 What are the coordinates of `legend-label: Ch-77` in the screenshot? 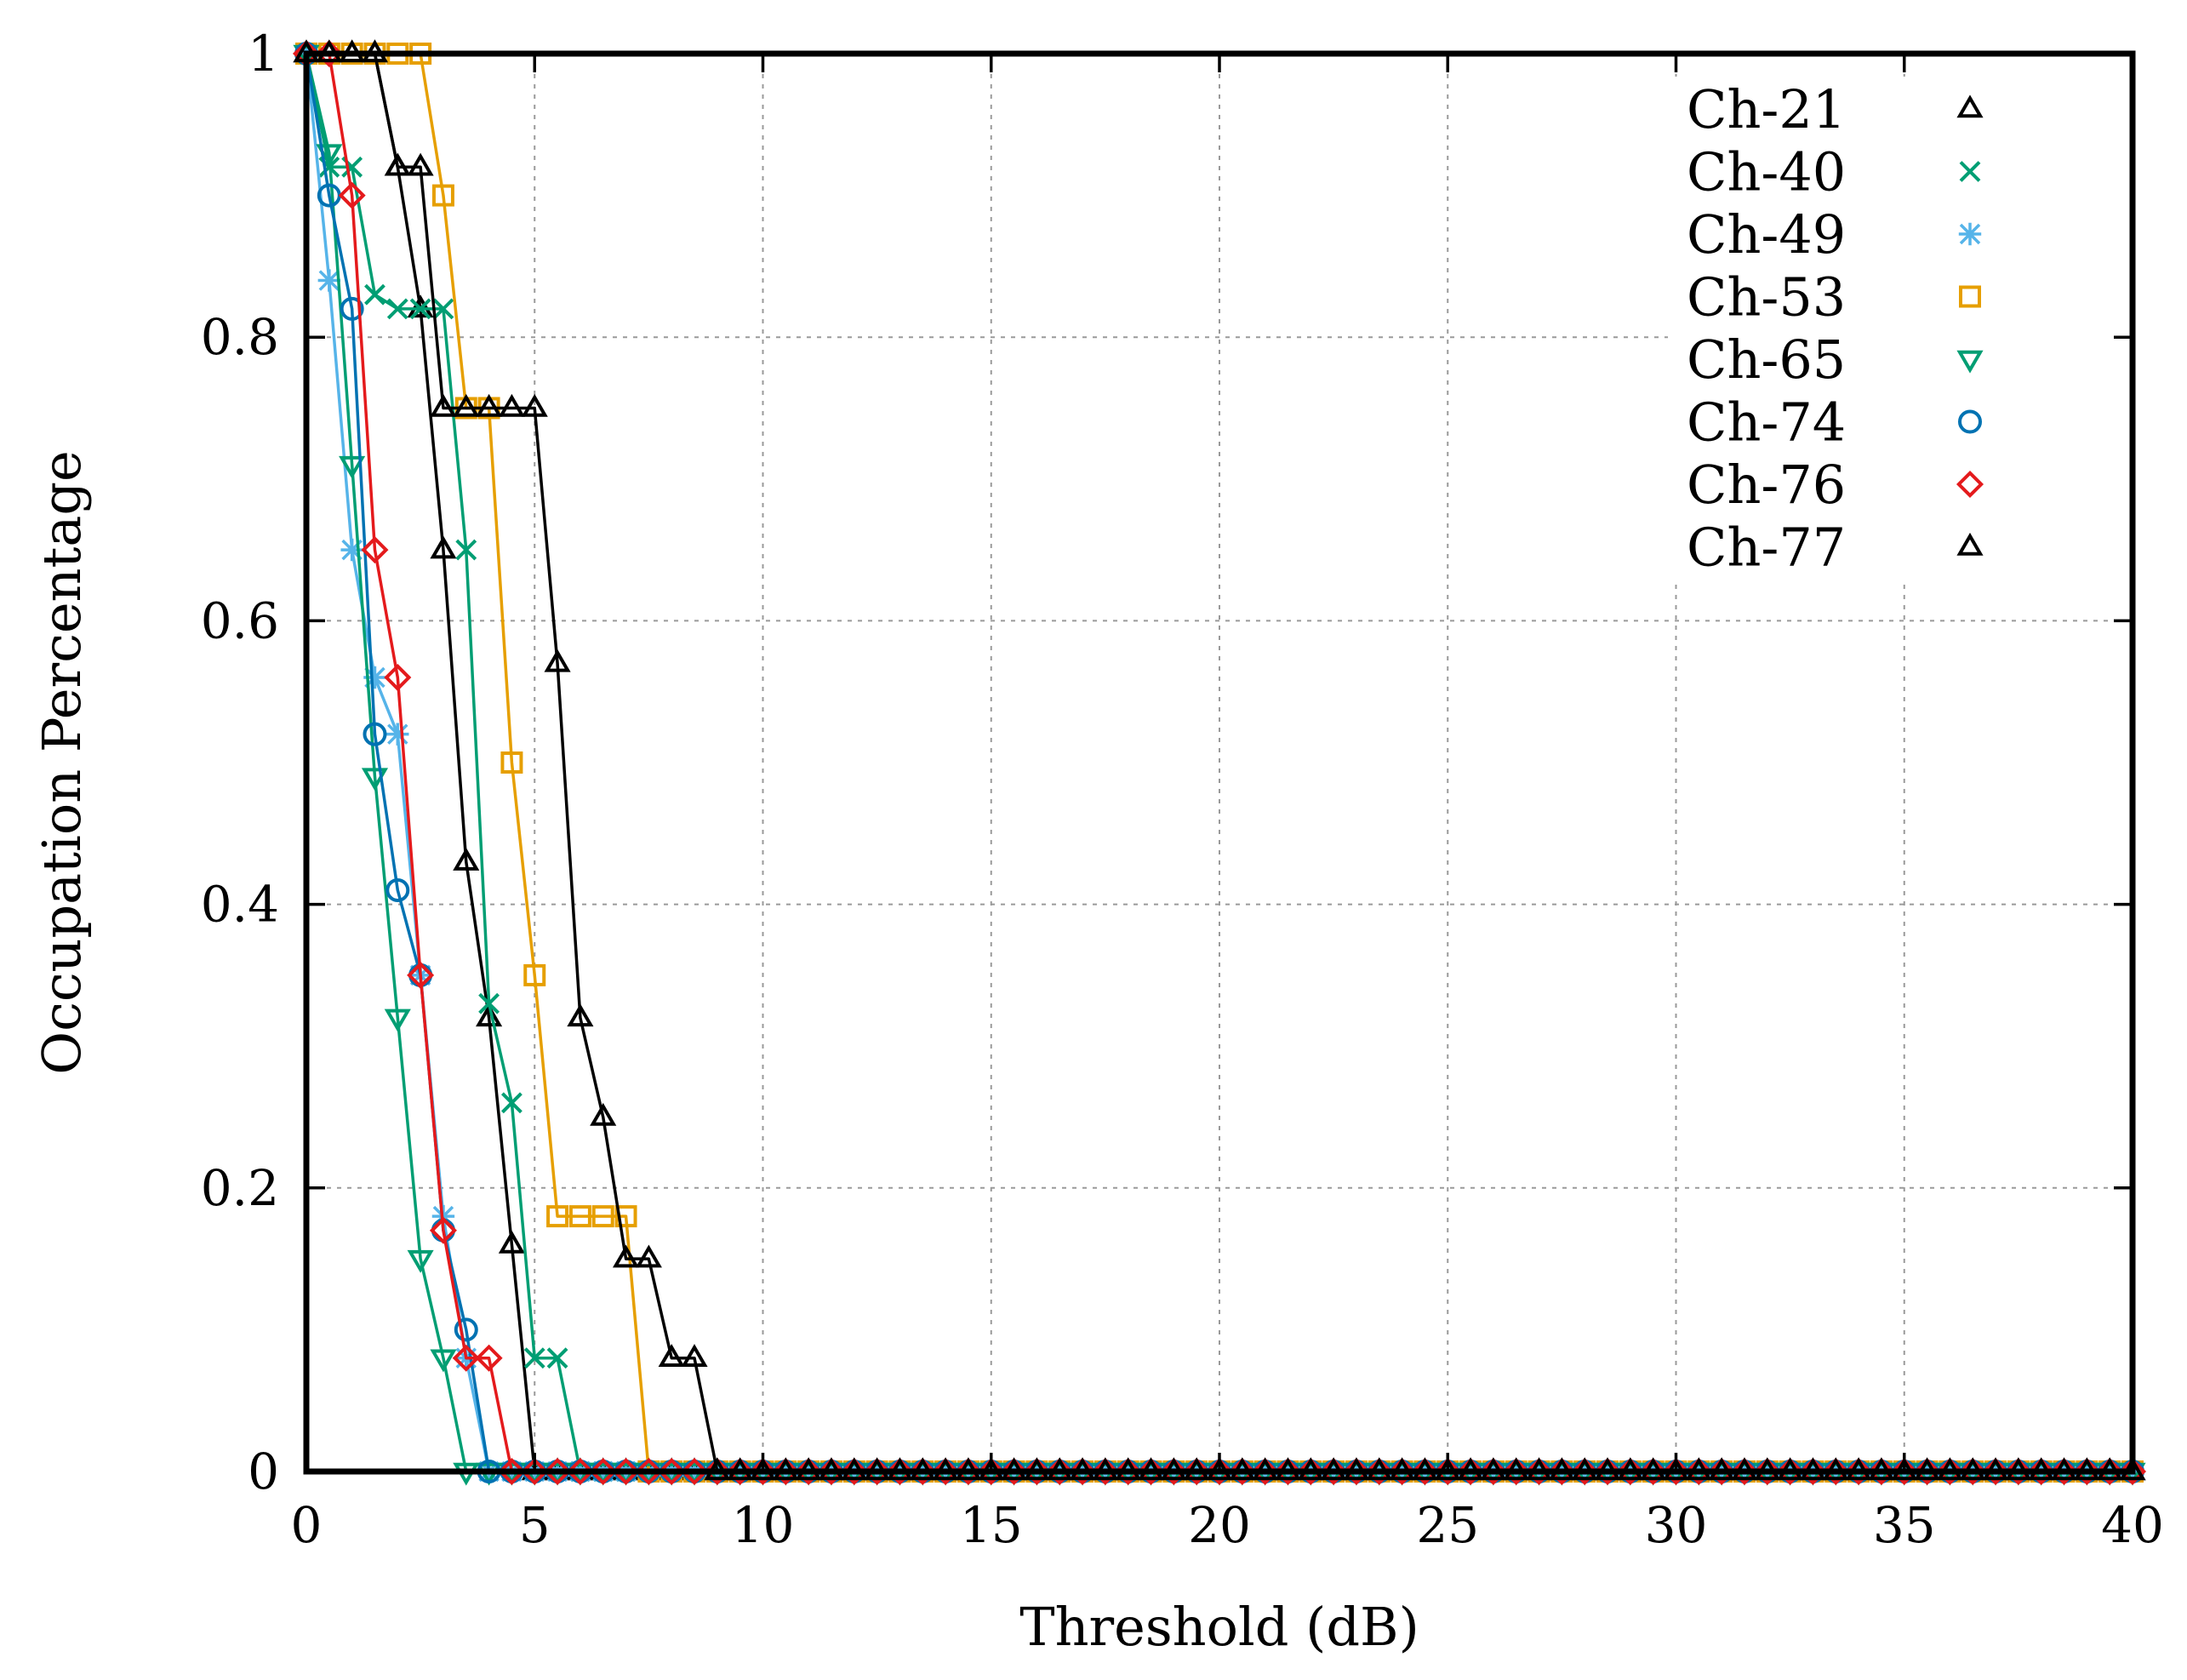 It's located at (1766, 548).